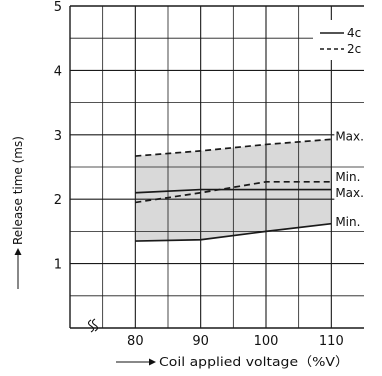 The image size is (382, 376). I want to click on series-lines, so click(233, 190).